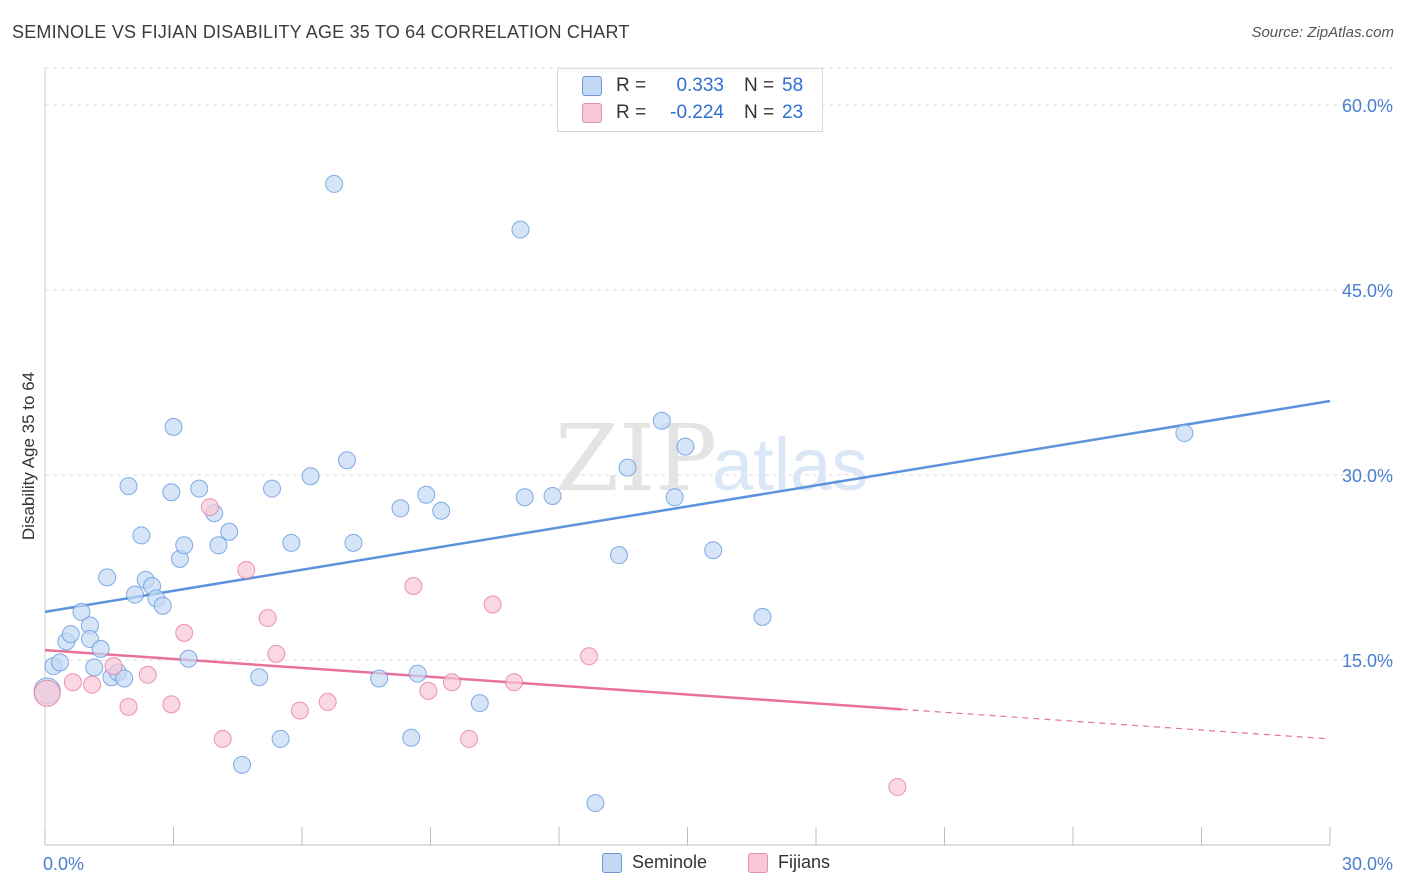 This screenshot has width=1406, height=892. I want to click on fijians-label: Fijians, so click(804, 862).